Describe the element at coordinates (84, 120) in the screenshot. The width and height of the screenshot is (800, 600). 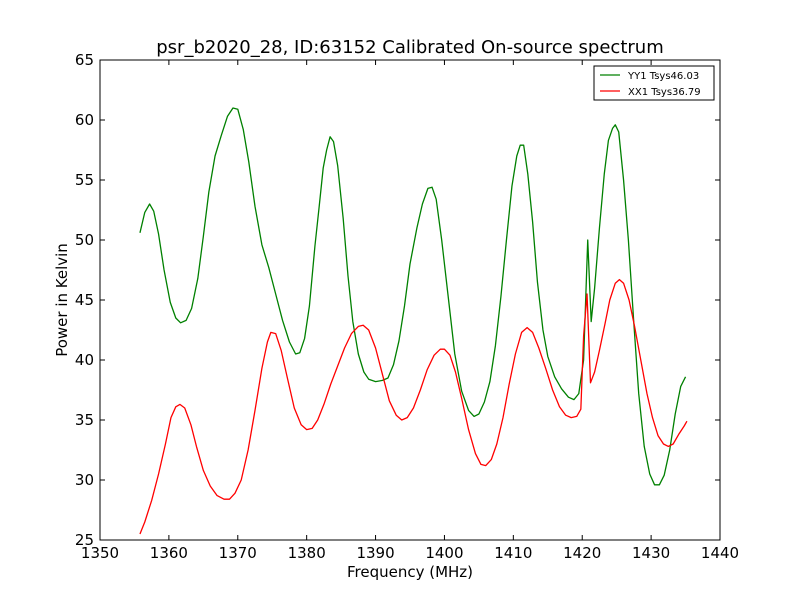
I see `y-tick-label: 60` at that location.